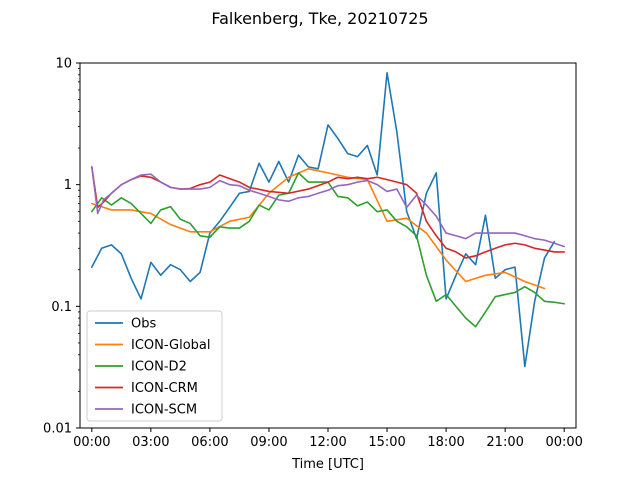 Image resolution: width=640 pixels, height=480 pixels. I want to click on series-line-icon-crm, so click(328, 212).